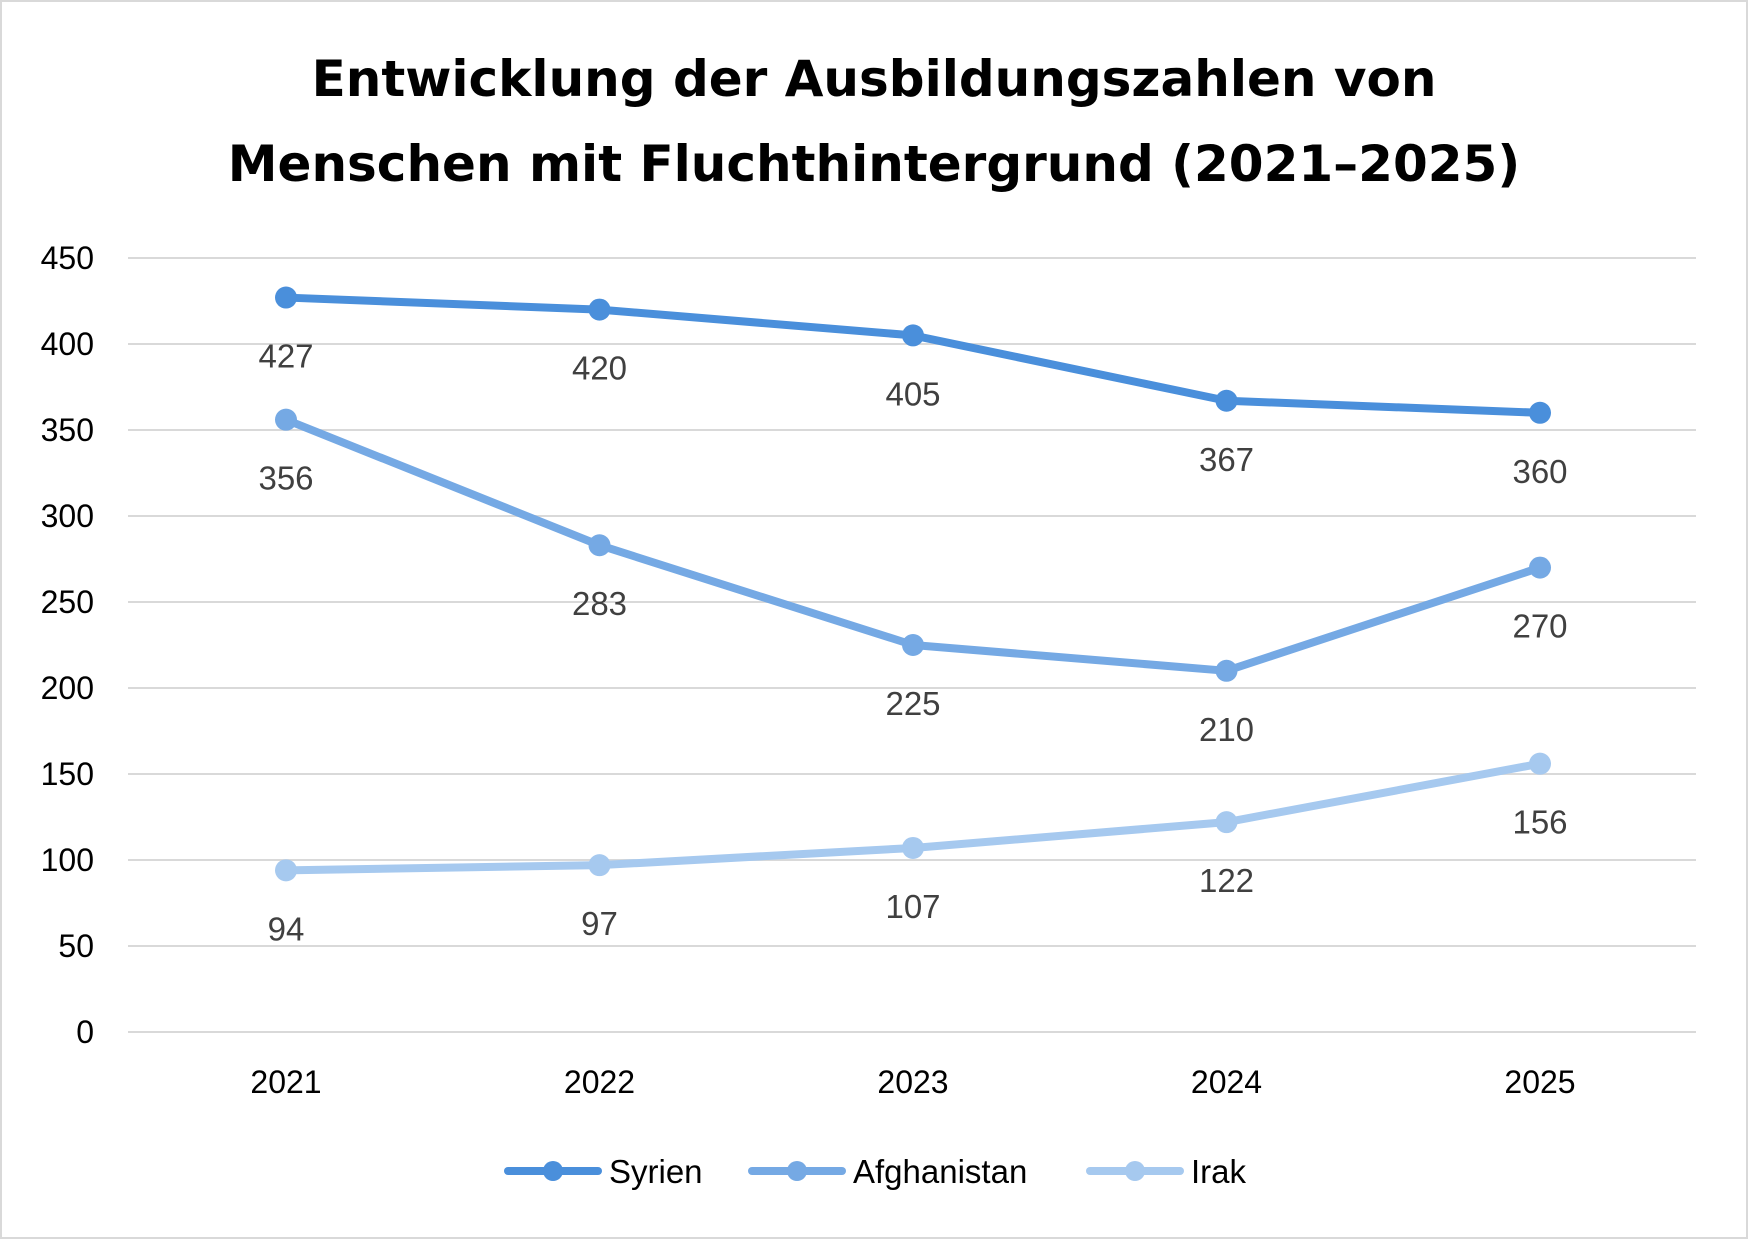 The image size is (1748, 1239). Describe the element at coordinates (1226, 729) in the screenshot. I see `data-label-afghanistan-2024: 210` at that location.